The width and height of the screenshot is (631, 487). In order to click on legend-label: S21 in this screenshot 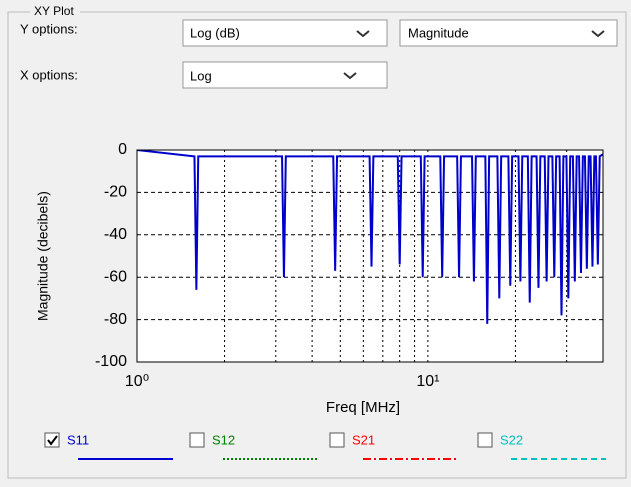, I will do `click(363, 439)`.